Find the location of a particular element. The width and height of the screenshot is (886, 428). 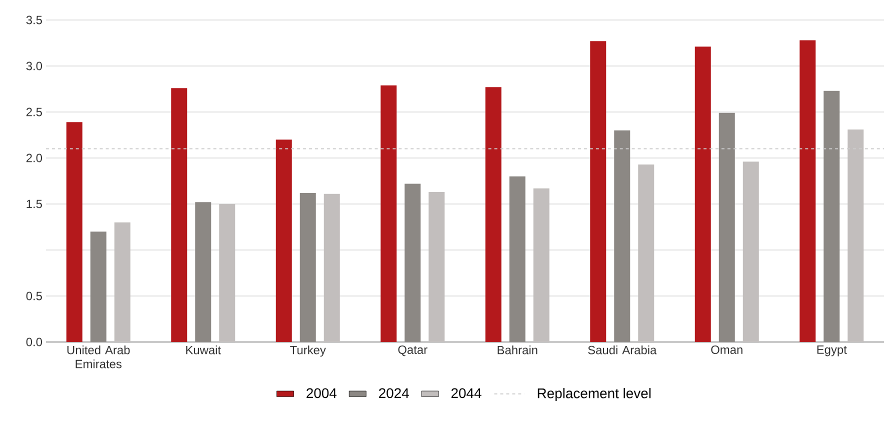

y-tick-label: 3.0 is located at coordinates (34, 66).